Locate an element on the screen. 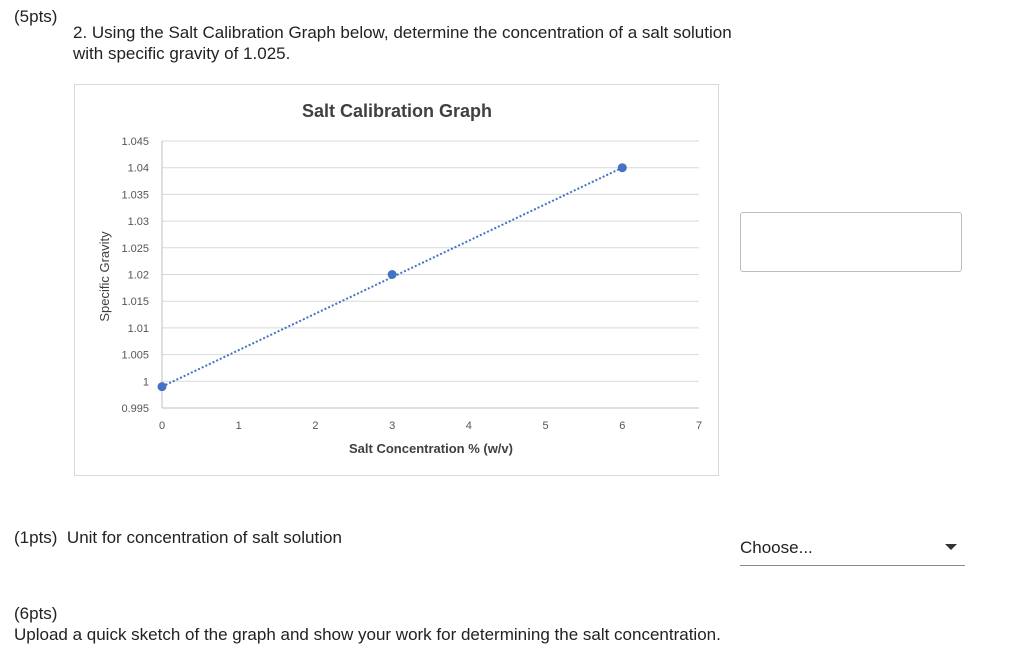 This screenshot has height=652, width=1024. y-tick-label: 1.045 is located at coordinates (135, 142).